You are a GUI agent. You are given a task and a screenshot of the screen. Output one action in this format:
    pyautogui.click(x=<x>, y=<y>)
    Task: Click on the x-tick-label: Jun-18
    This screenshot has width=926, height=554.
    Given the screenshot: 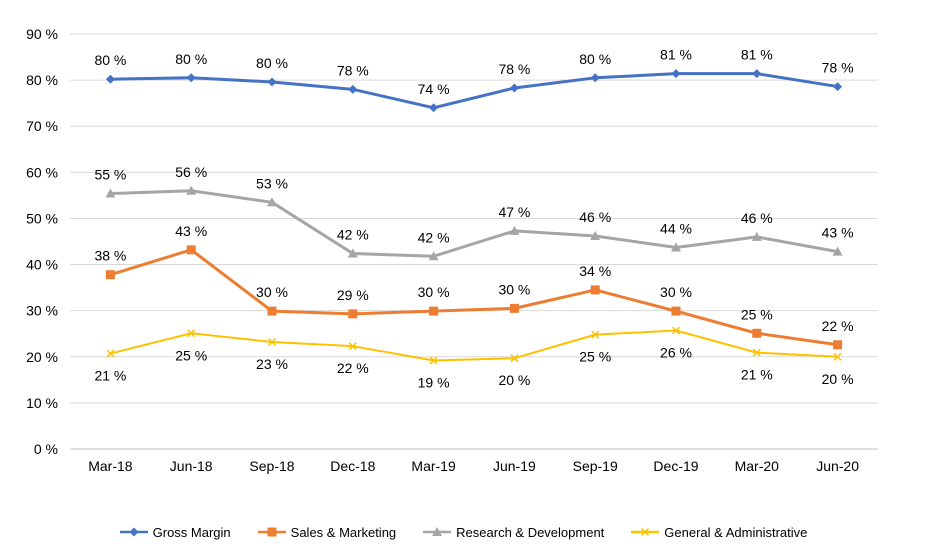 What is the action you would take?
    pyautogui.click(x=191, y=466)
    